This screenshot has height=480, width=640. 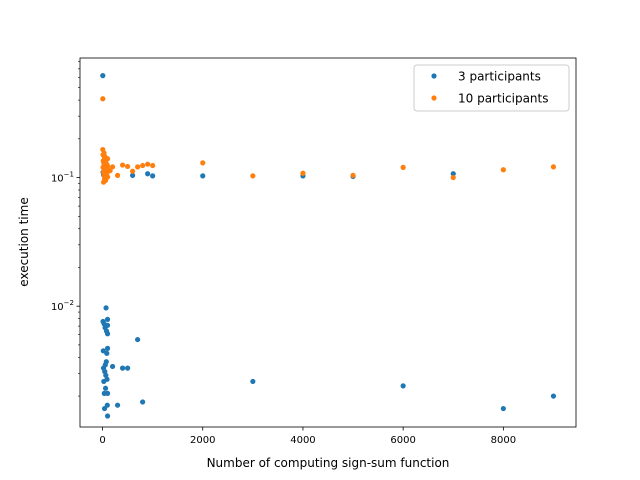 I want to click on legend-label-3-participants: 3 participants, so click(x=499, y=77).